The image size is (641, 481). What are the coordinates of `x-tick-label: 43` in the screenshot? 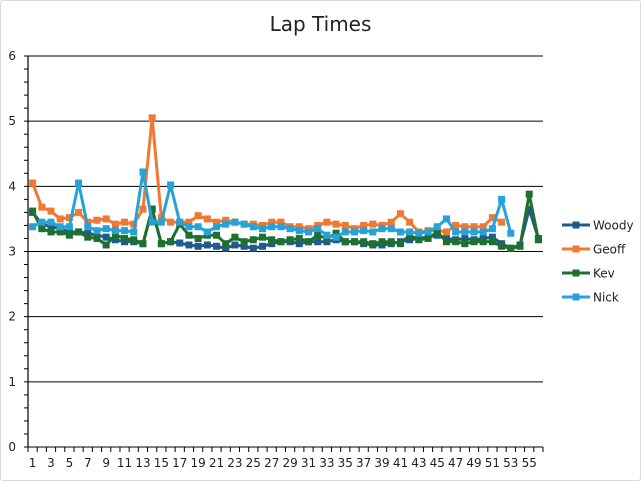 It's located at (418, 463).